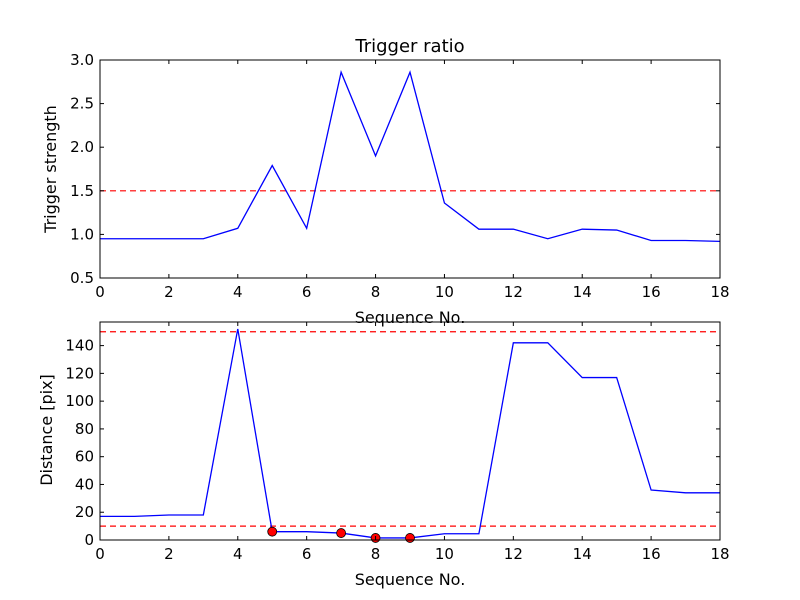 This screenshot has width=800, height=600. What do you see at coordinates (82, 234) in the screenshot?
I see `y-tick-label: 1.0` at bounding box center [82, 234].